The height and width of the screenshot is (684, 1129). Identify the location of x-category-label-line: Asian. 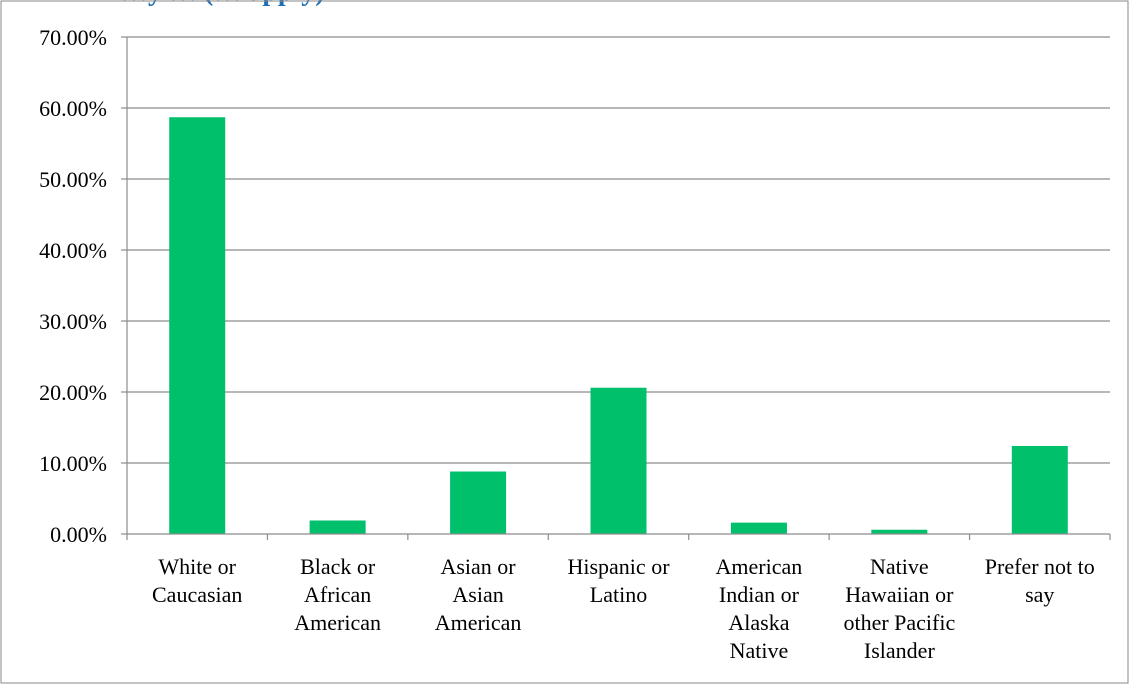
(477, 594).